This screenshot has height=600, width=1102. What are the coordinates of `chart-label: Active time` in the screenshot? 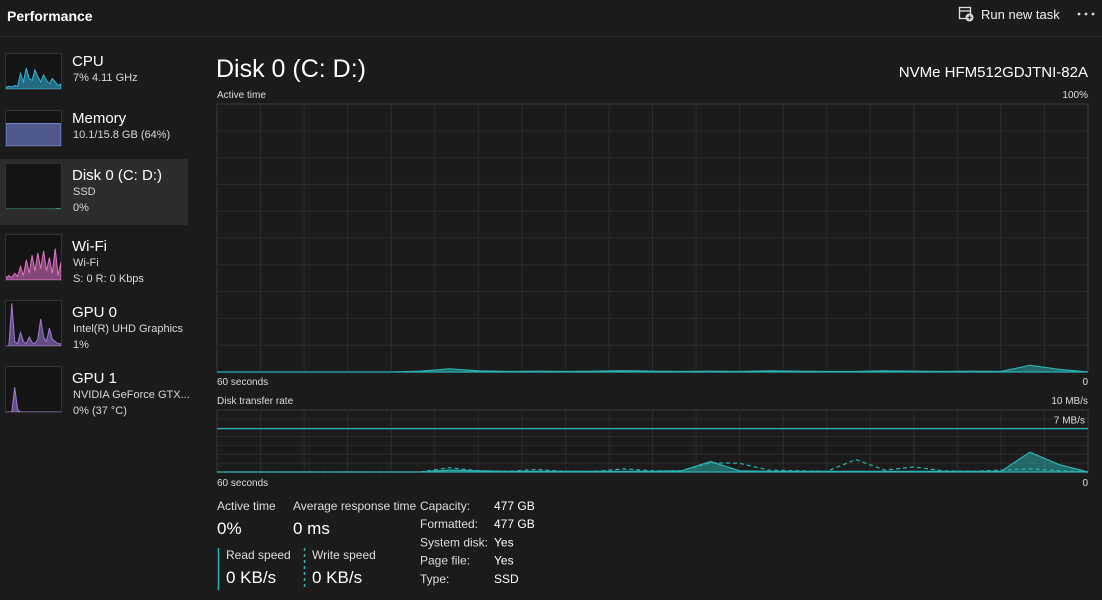 It's located at (241, 95).